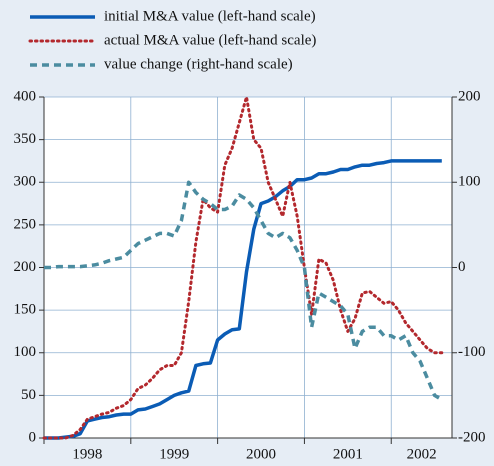  Describe the element at coordinates (25, 224) in the screenshot. I see `y-tick-label: 250` at that location.